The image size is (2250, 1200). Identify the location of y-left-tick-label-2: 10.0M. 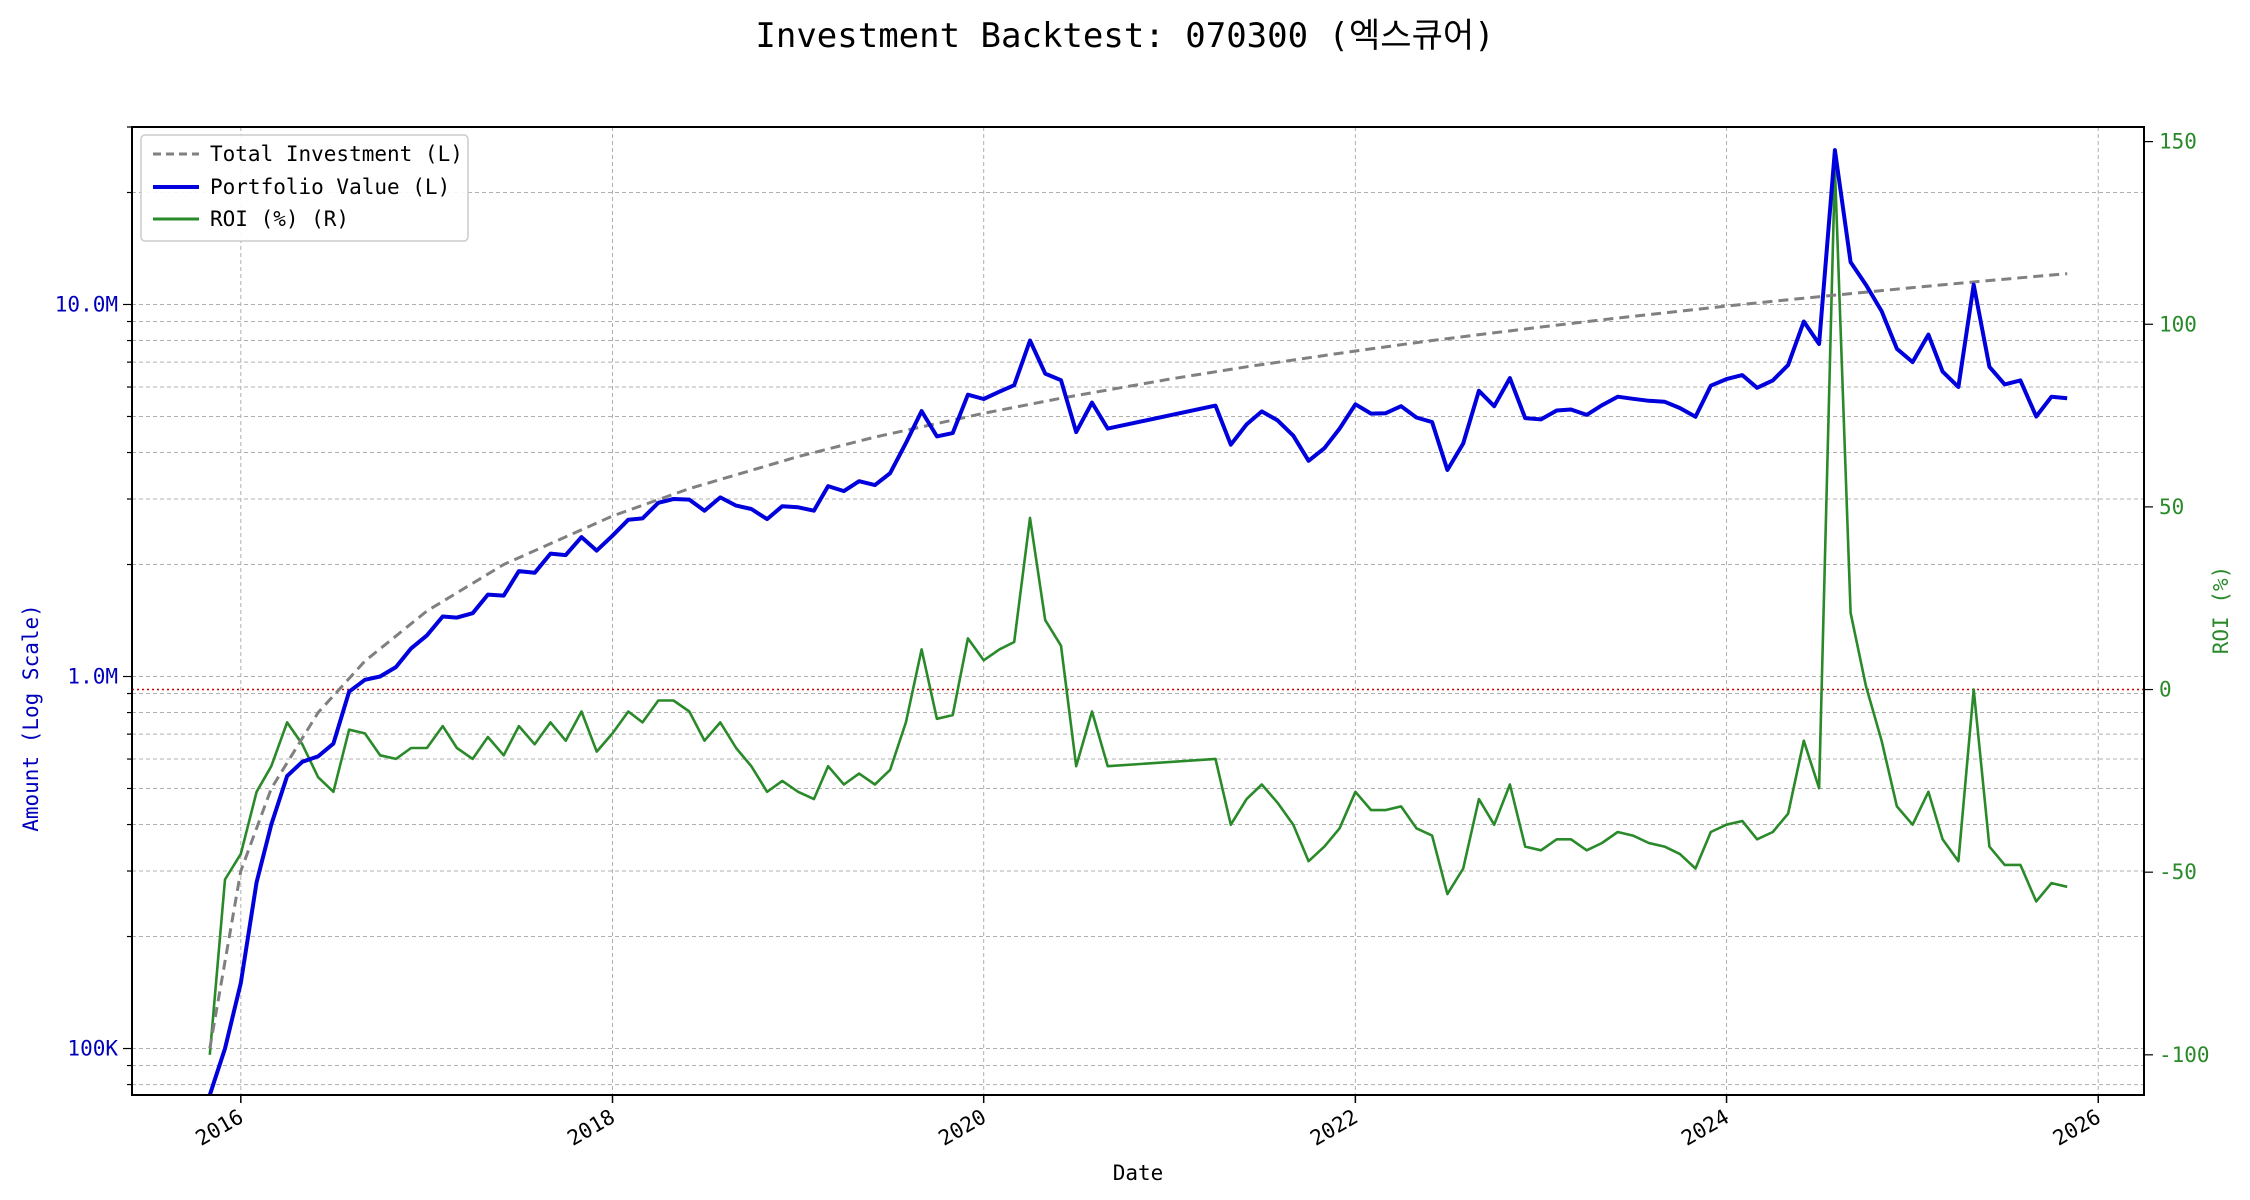
(86, 304).